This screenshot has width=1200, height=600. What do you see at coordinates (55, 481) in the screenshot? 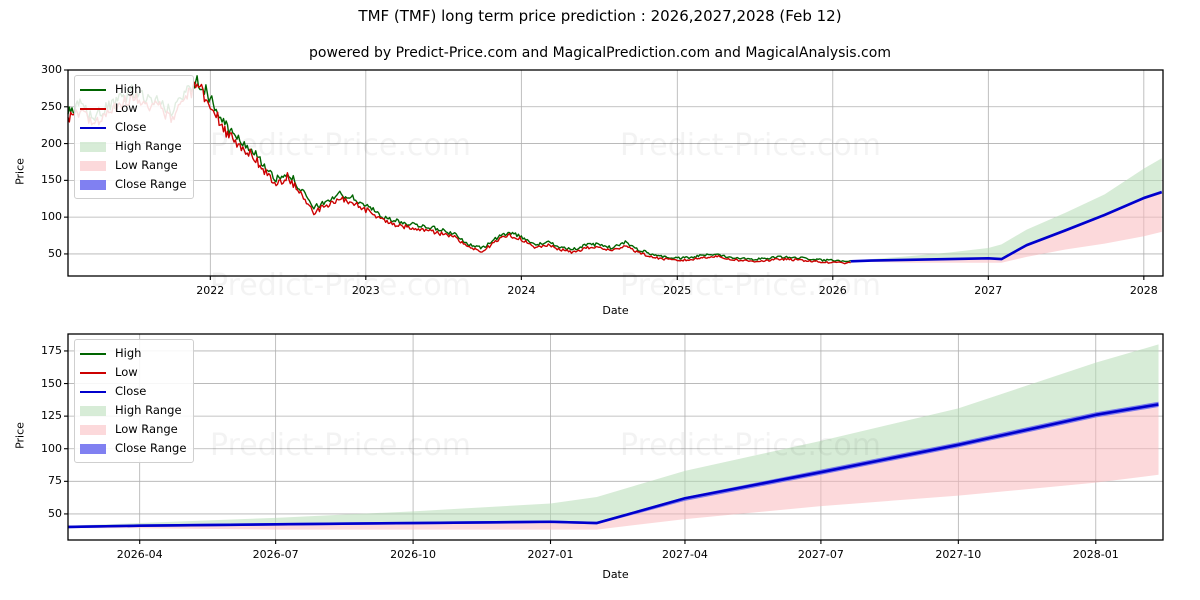
I see `y-tick-label: 75` at bounding box center [55, 481].